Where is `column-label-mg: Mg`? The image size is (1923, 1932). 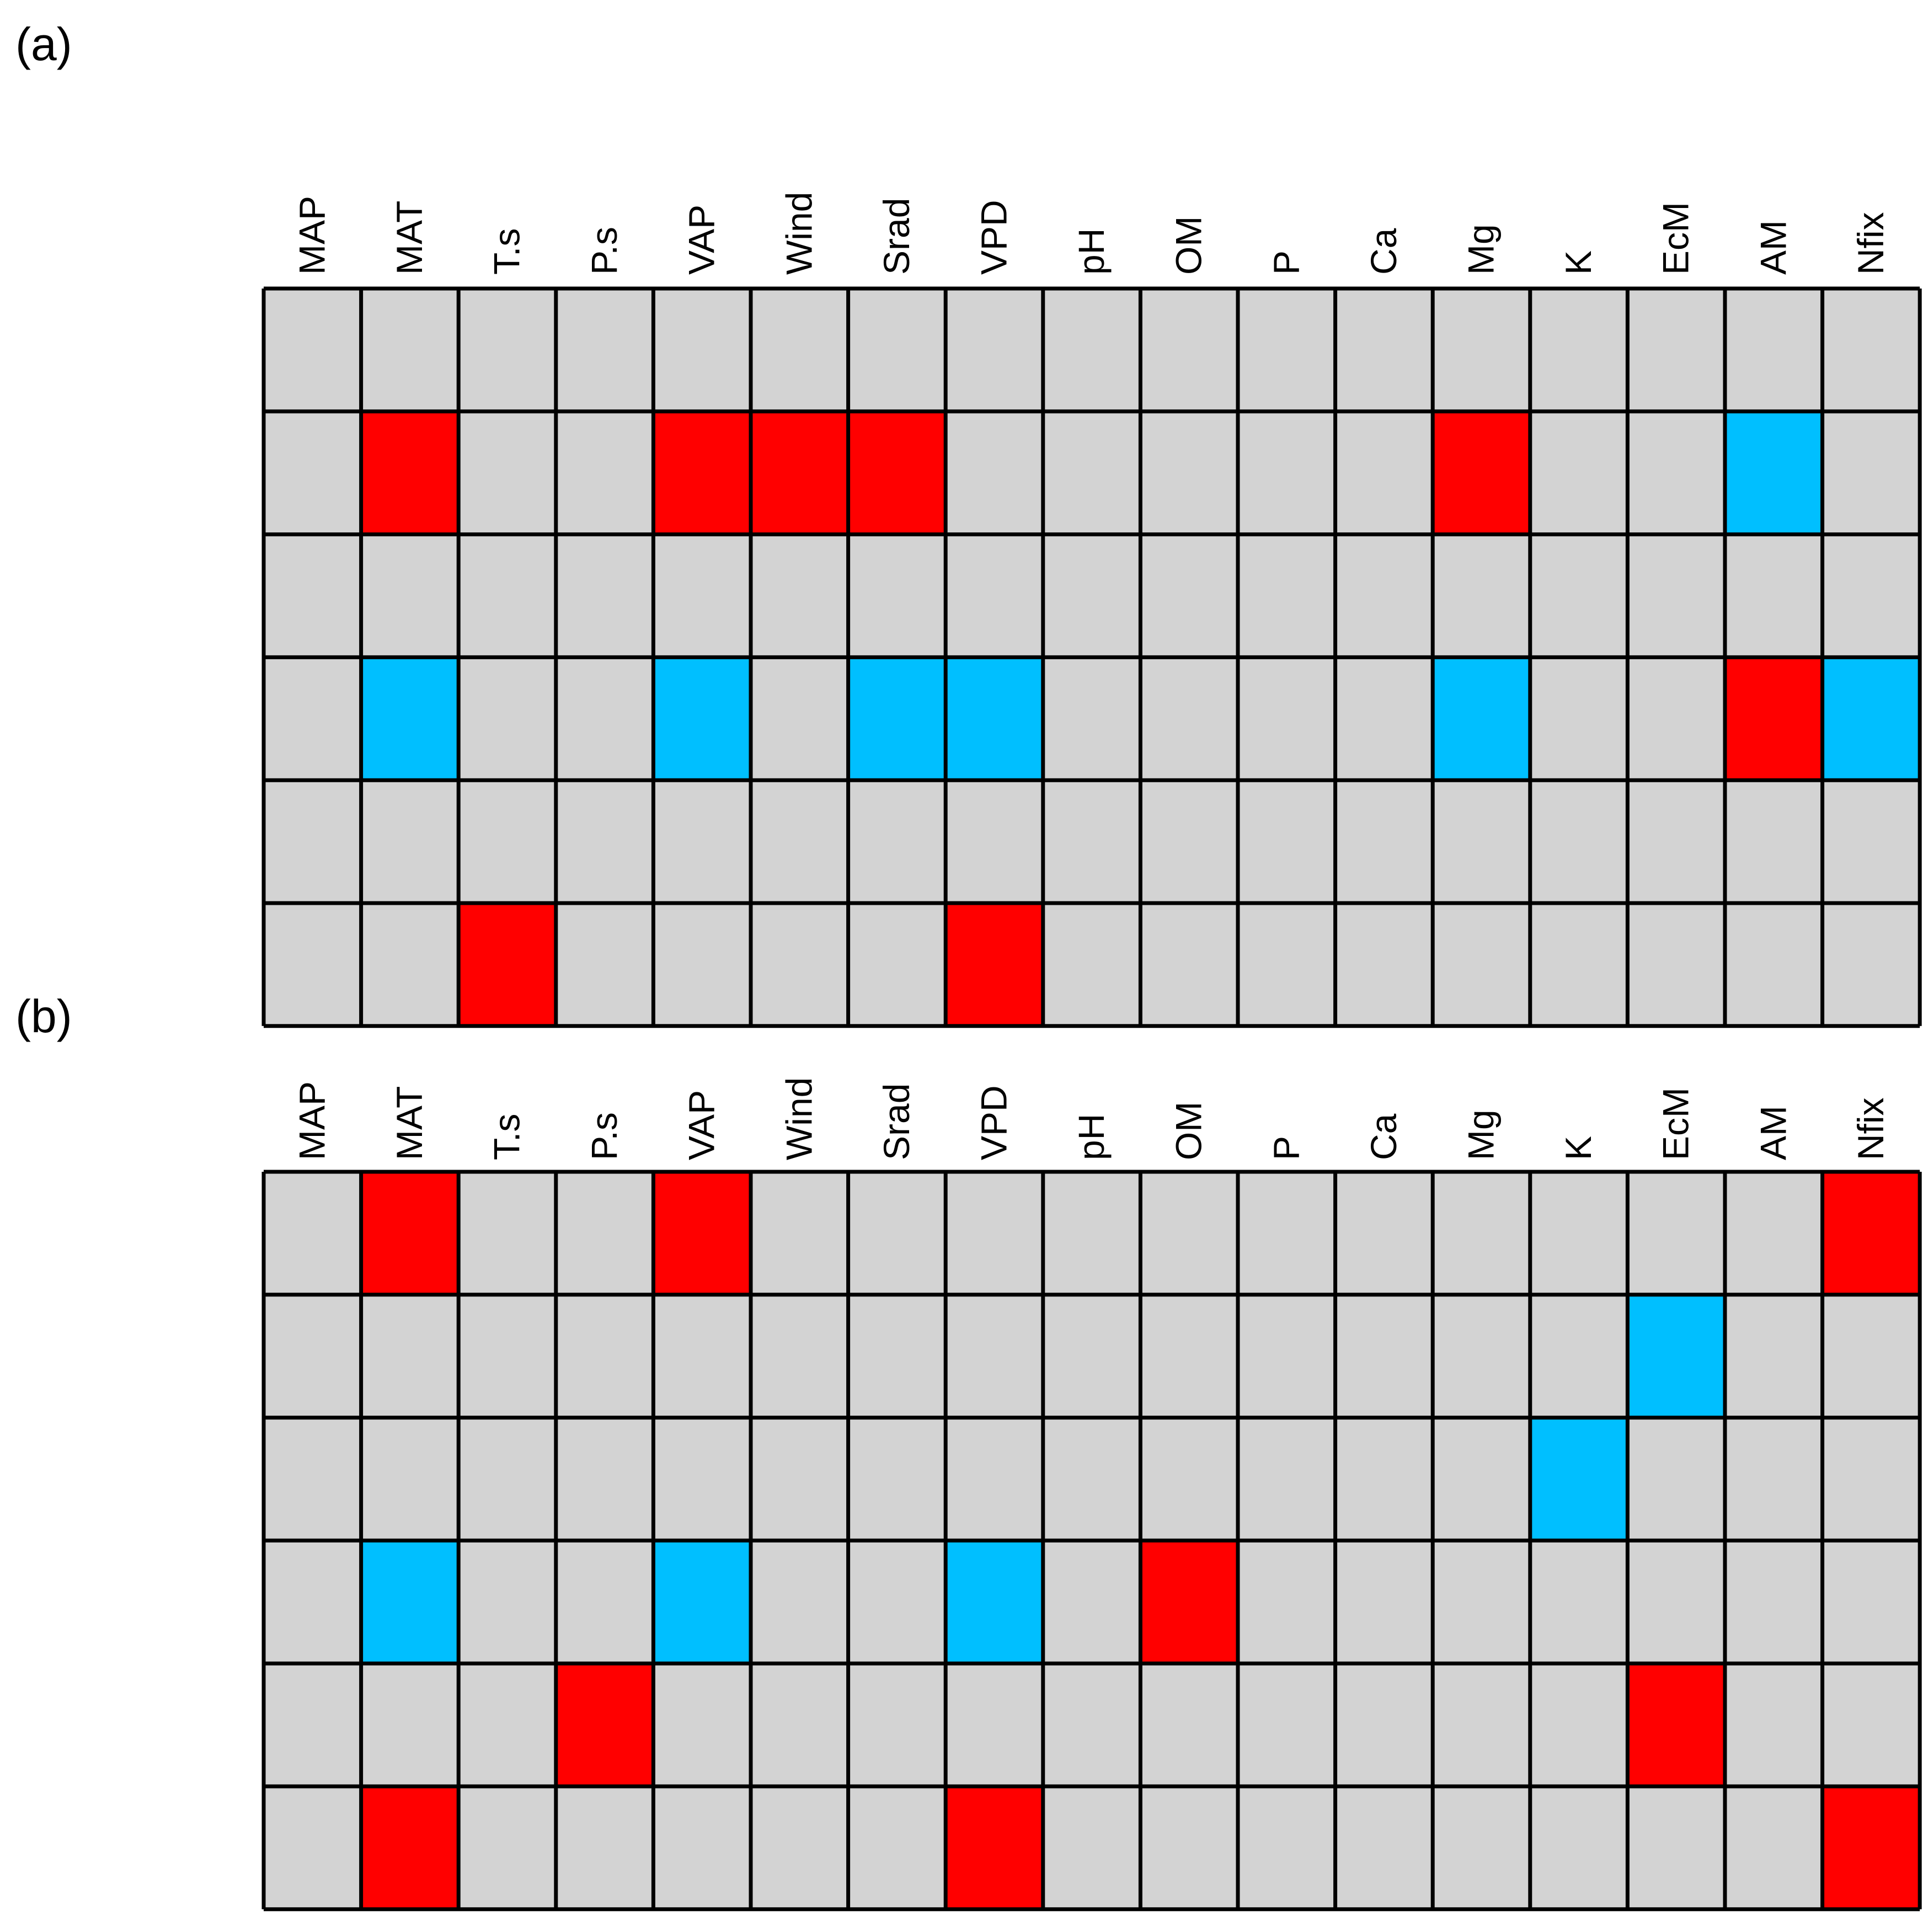
column-label-mg: Mg is located at coordinates (1481, 249).